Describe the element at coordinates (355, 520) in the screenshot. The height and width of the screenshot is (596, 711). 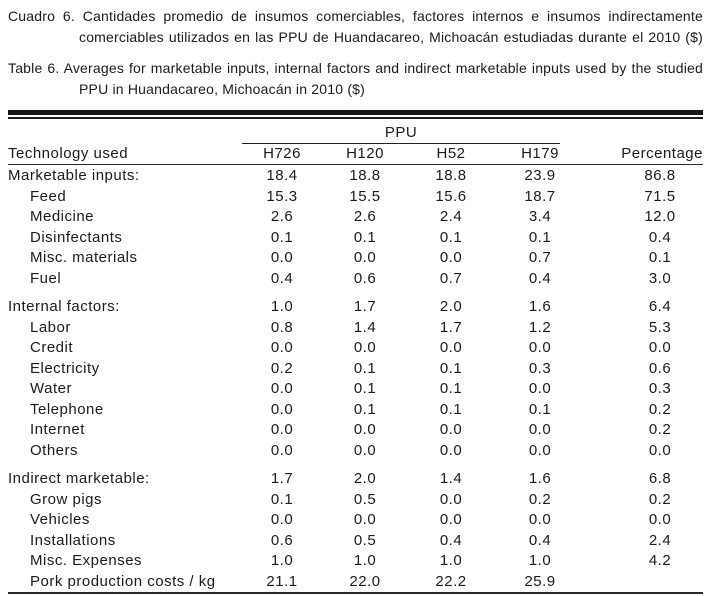
I see `table-row: Vehicles 0.0 0.0 0.0 0.0 0.0` at that location.